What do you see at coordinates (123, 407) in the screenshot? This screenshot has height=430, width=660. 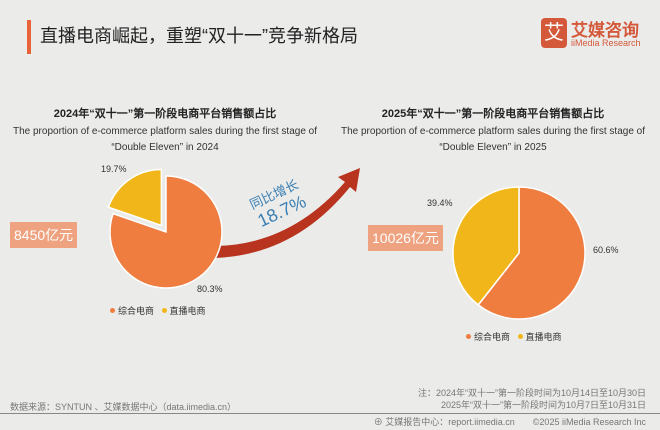 I see `data-source: 数据来源：SYNTUN 、艾媒数据中心（data.iimedia.cn）` at bounding box center [123, 407].